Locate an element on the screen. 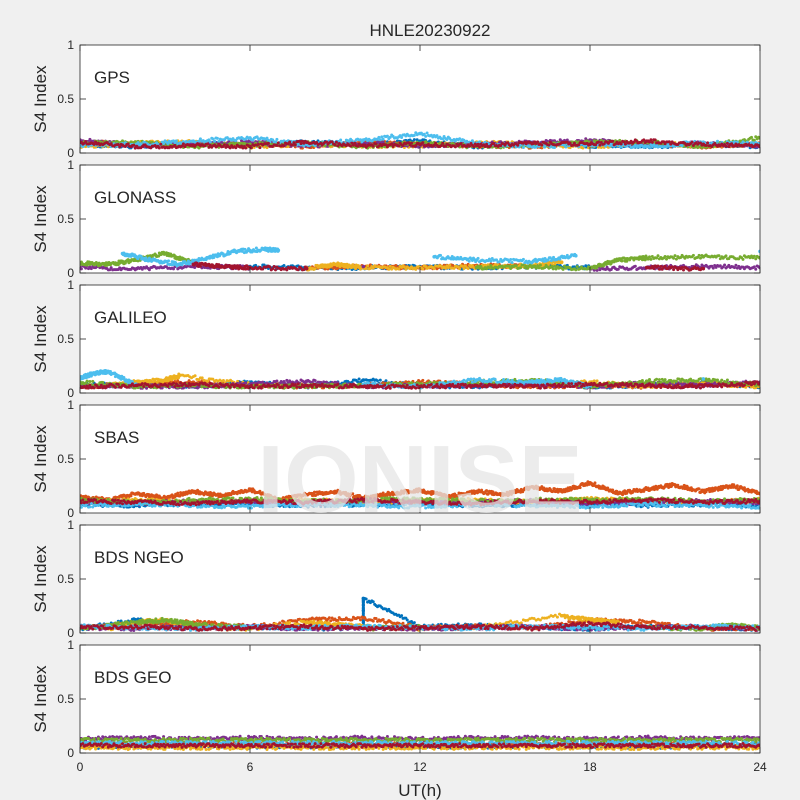 Image resolution: width=800 pixels, height=800 pixels. figure-title: HNLE20230922 is located at coordinates (430, 30).